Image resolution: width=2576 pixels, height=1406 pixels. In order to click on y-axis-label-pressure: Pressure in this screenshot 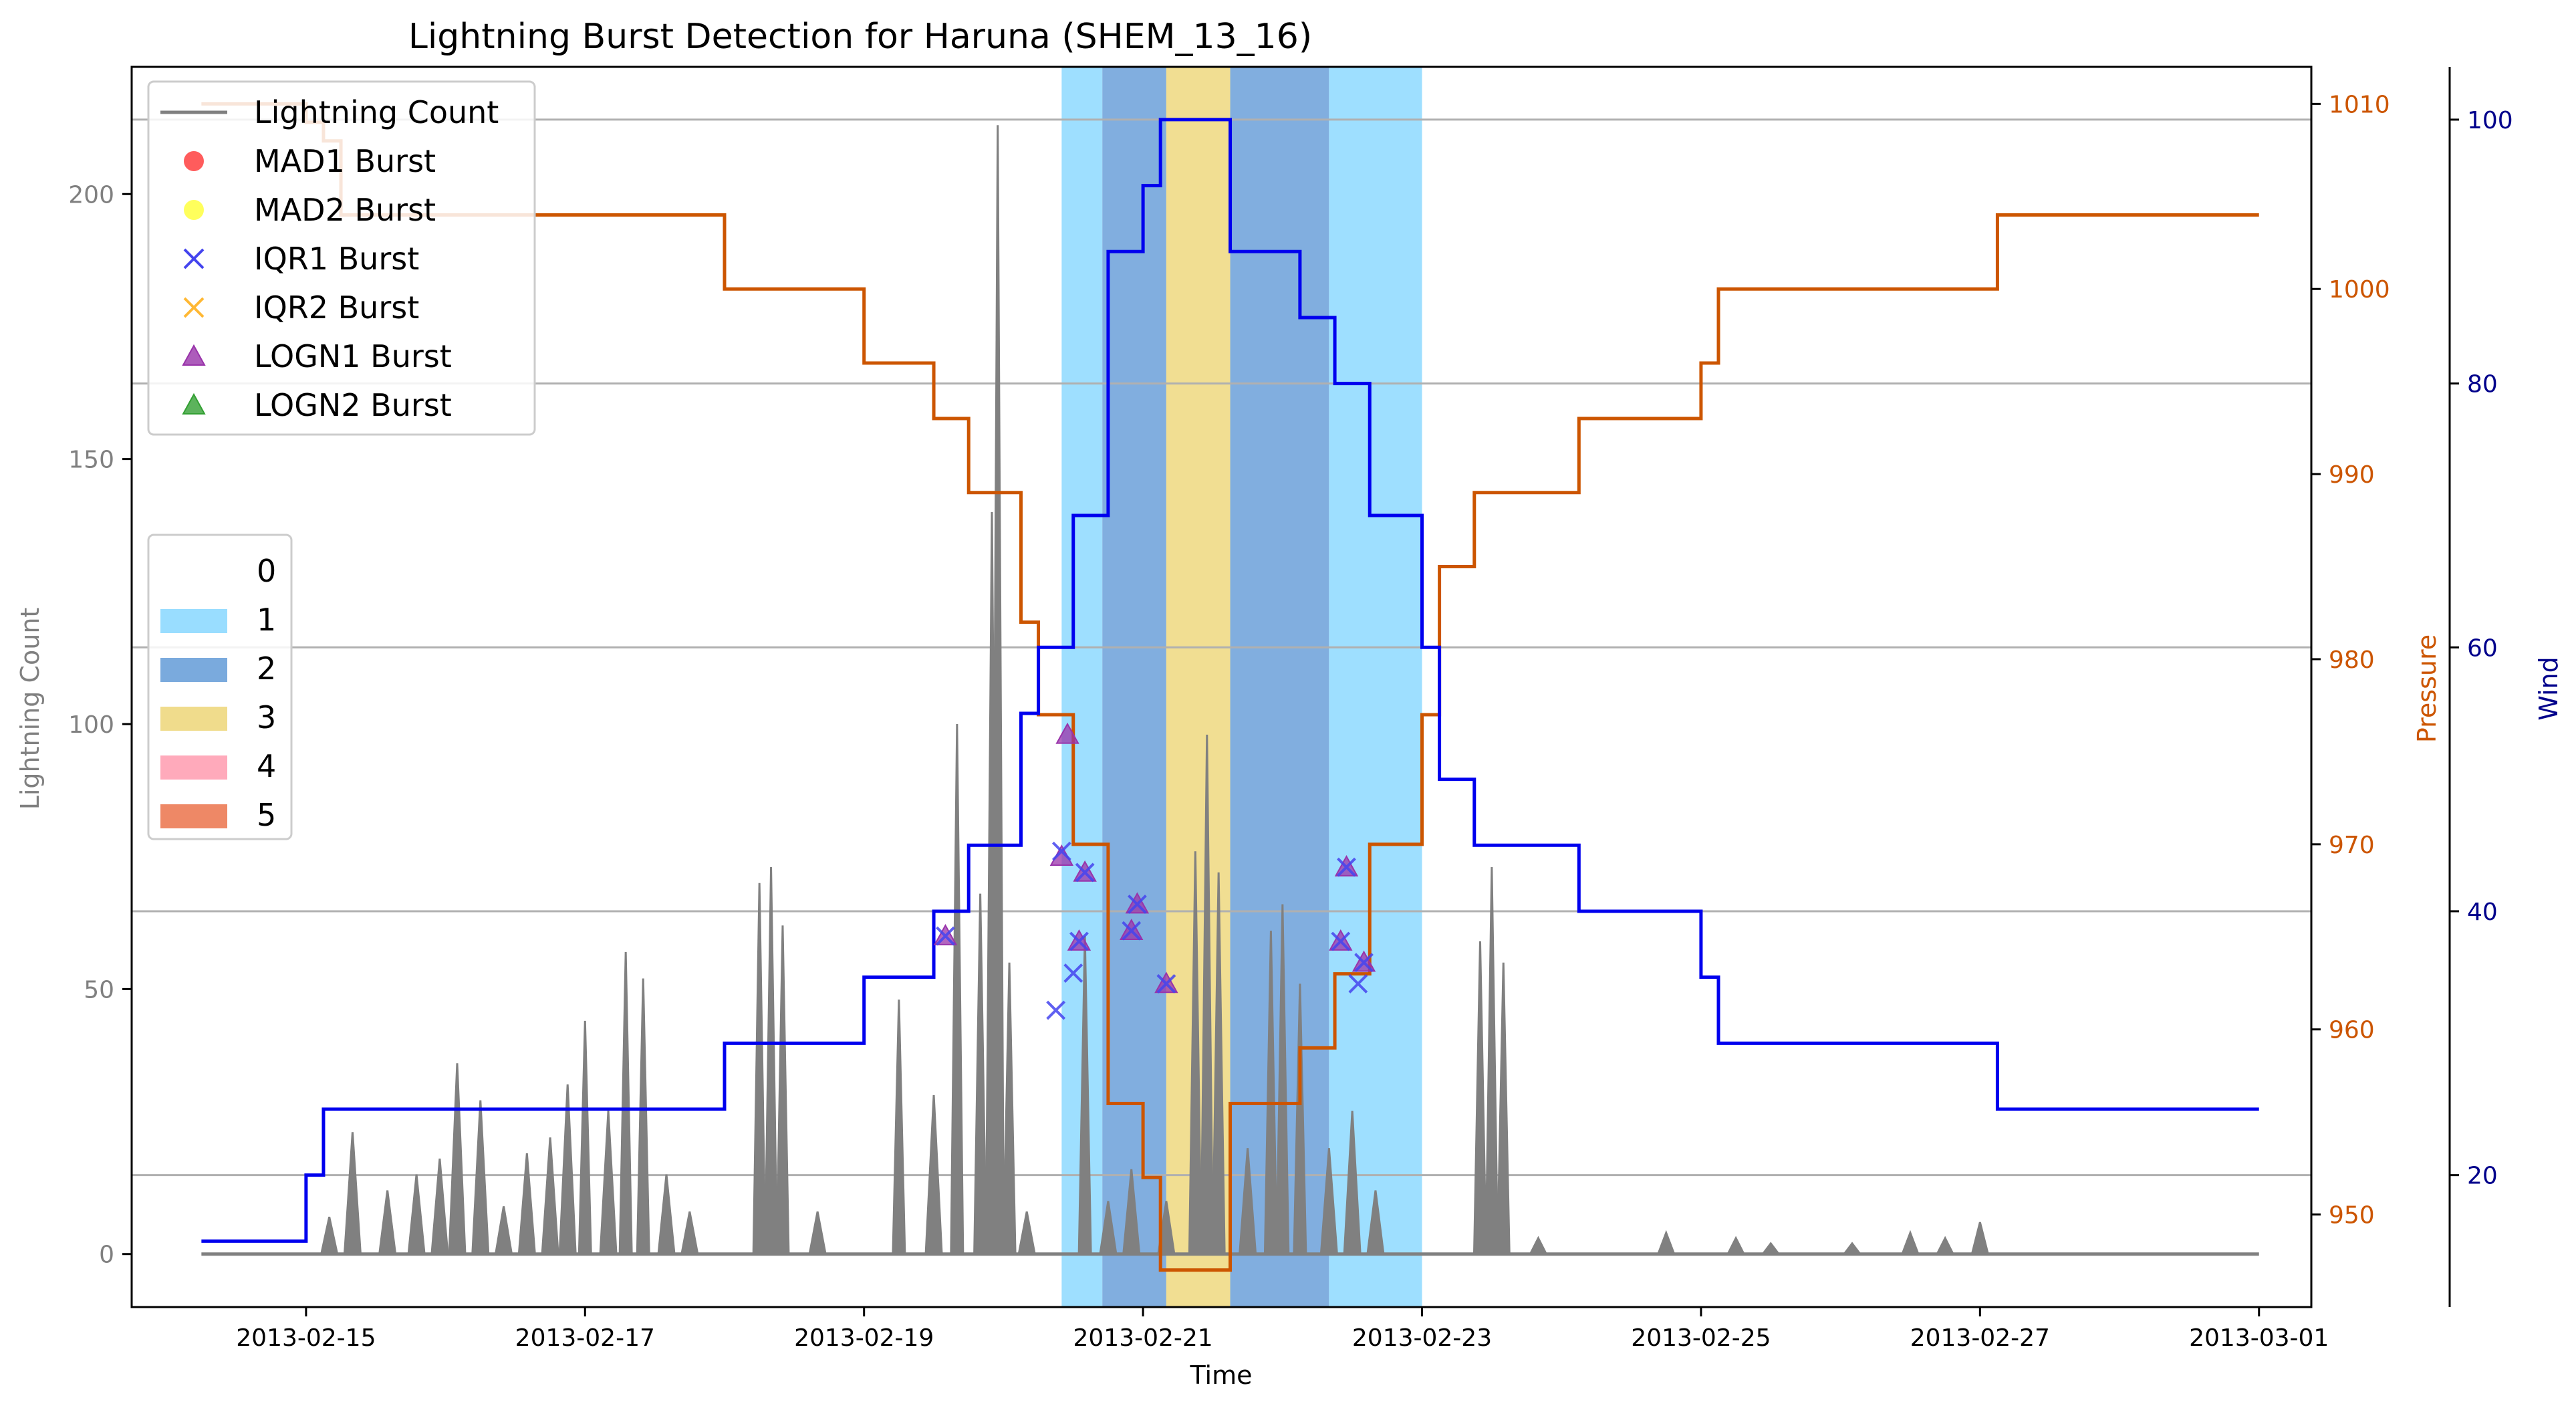, I will do `click(2427, 688)`.